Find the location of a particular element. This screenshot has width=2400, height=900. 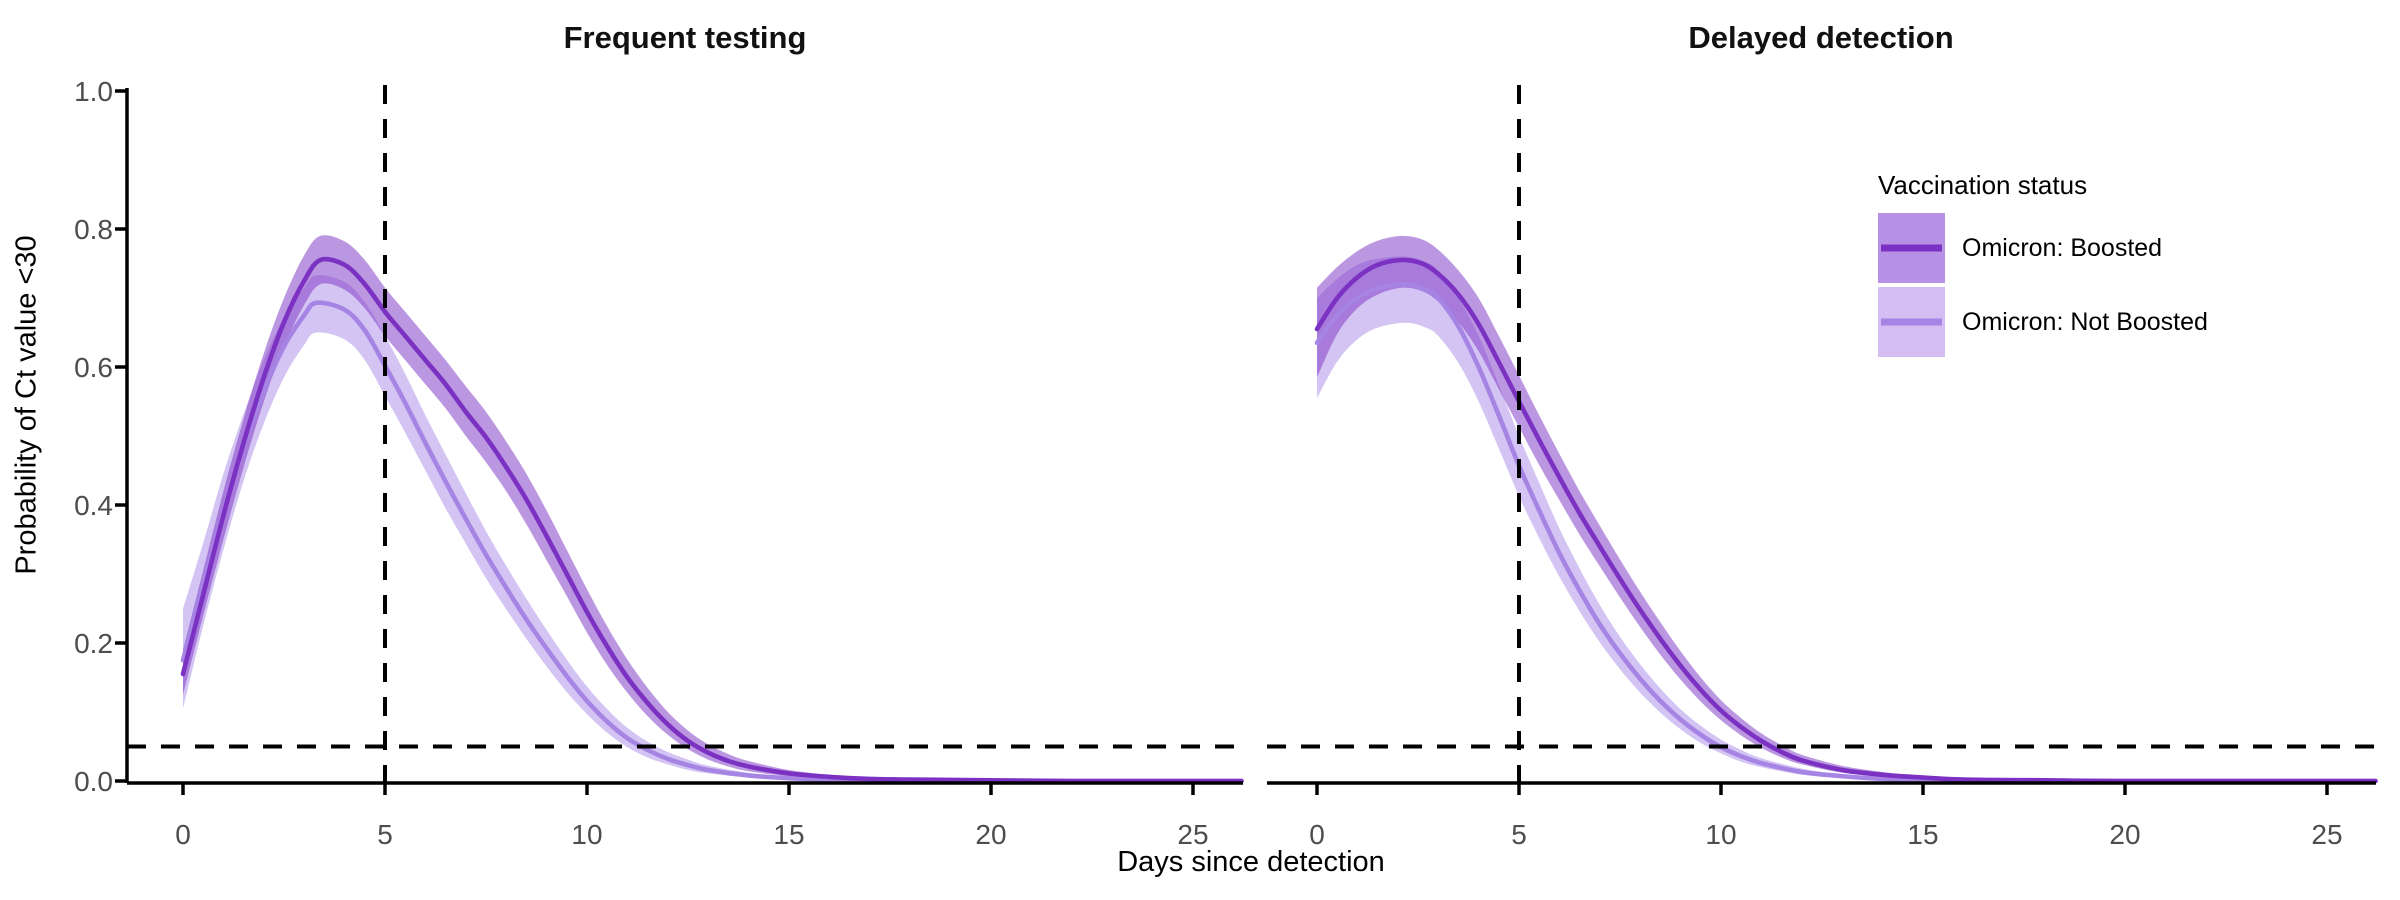

legend-label-not-boosted: Omicron: Not Boosted is located at coordinates (2085, 321).